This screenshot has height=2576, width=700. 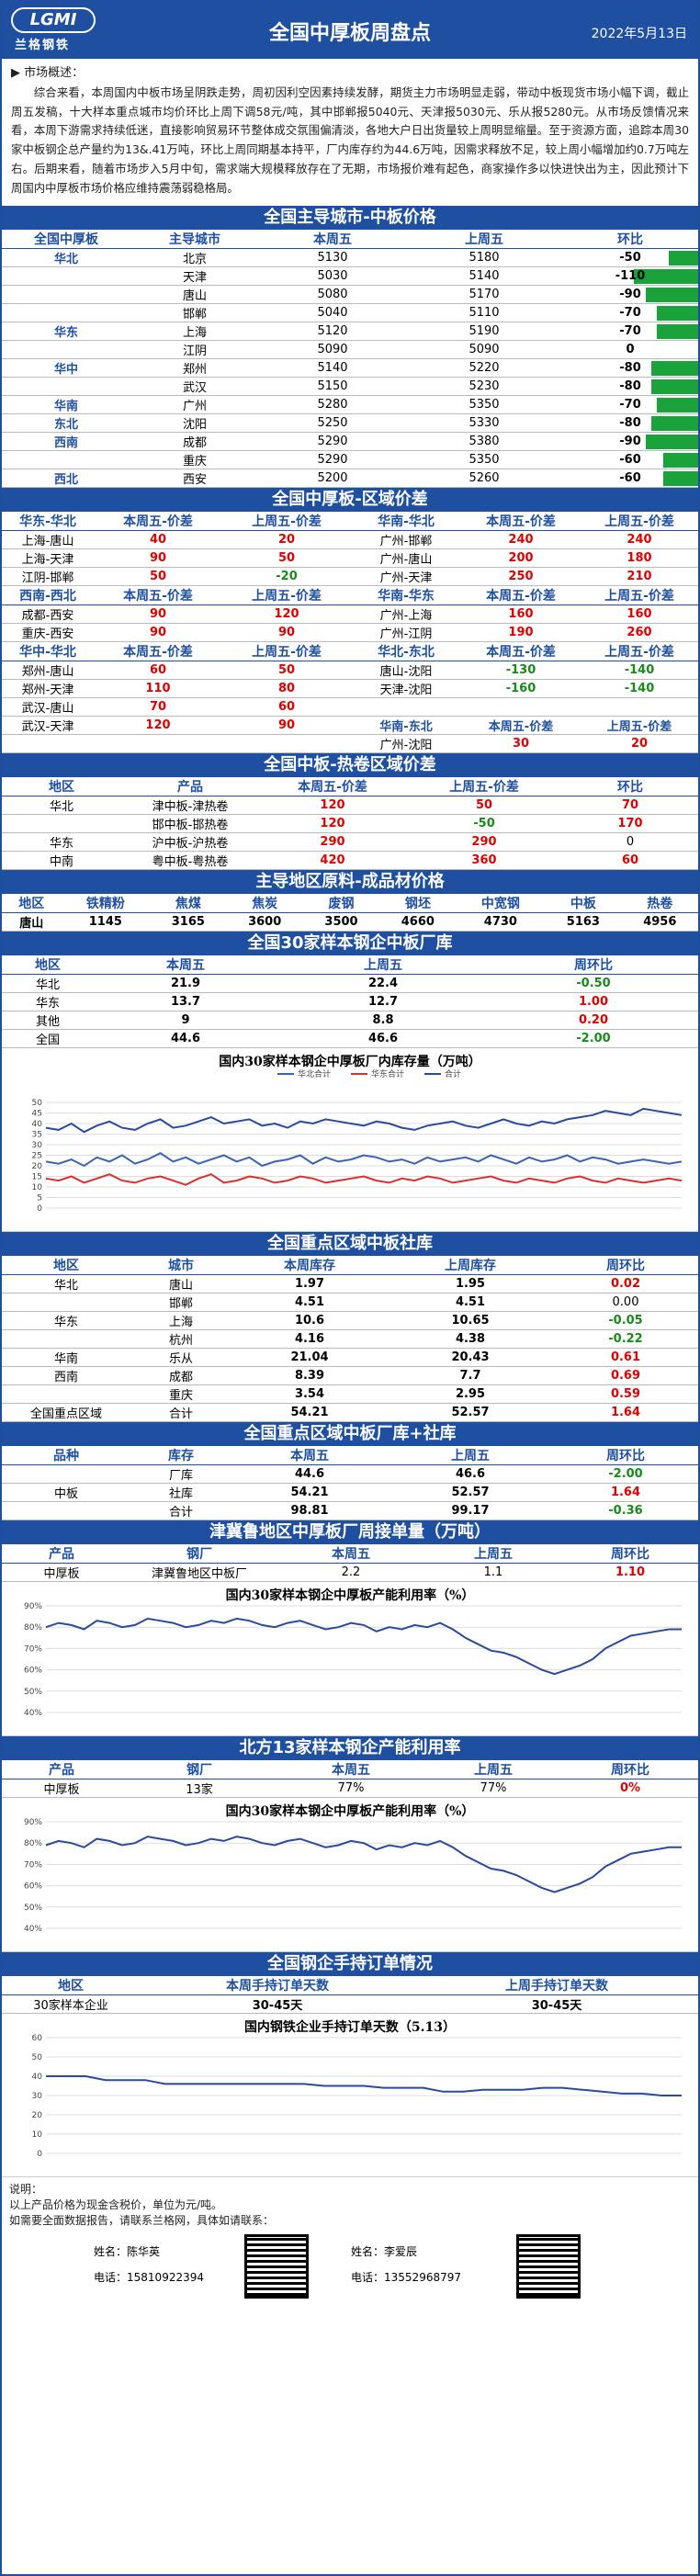 I want to click on cell: 其他, so click(x=48, y=1020).